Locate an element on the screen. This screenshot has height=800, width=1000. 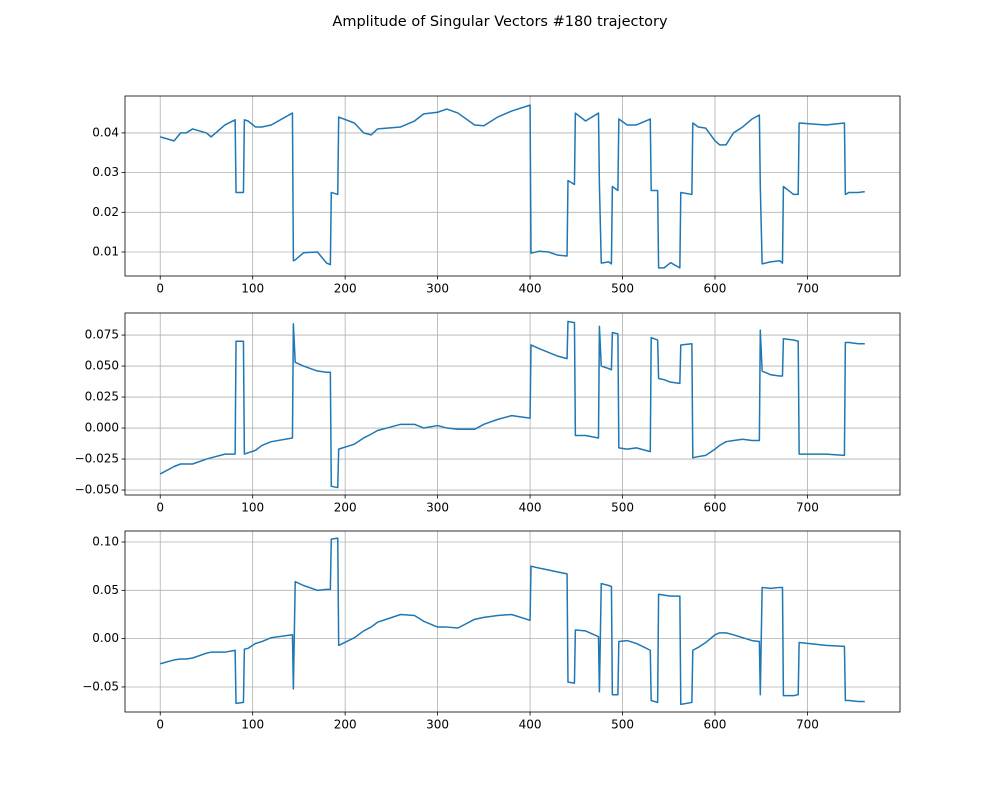
y-tick-label: 0.05 is located at coordinates (105, 590).